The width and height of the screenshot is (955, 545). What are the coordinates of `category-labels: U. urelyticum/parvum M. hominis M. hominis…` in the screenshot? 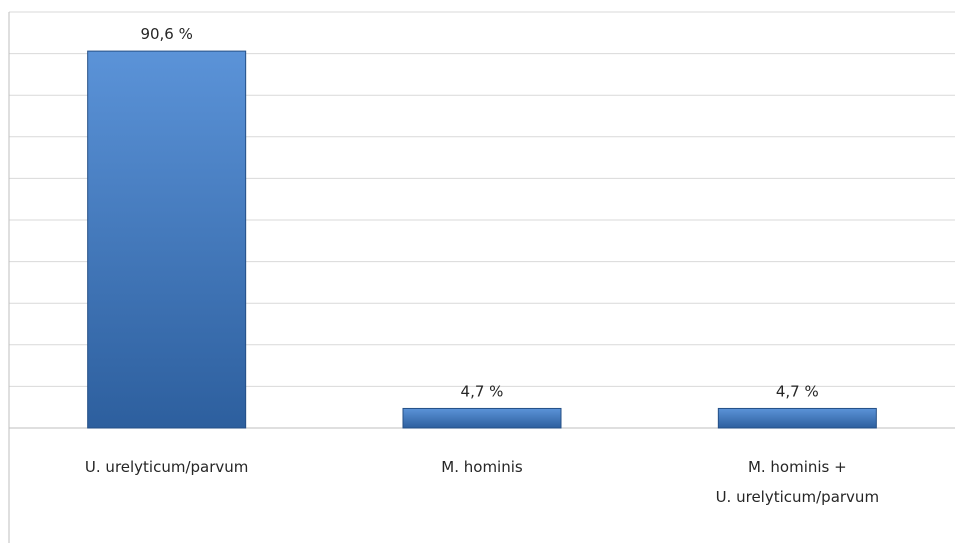 It's located at (482, 482).